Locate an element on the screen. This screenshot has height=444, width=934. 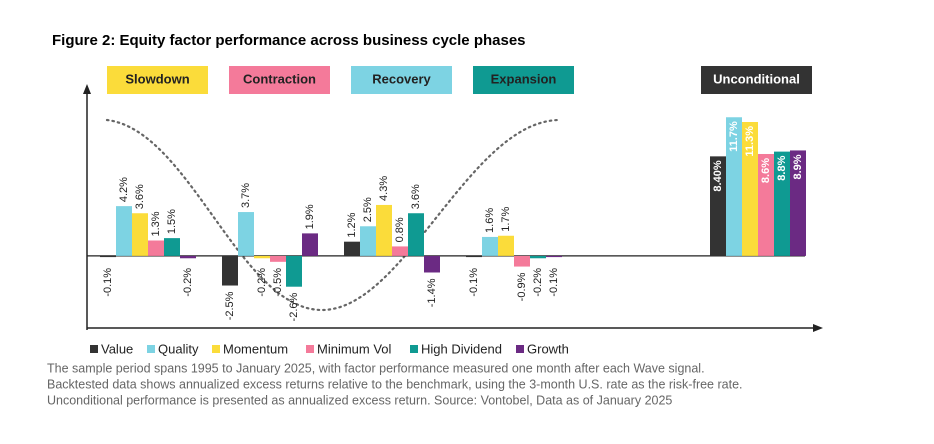
value-label: 3.7% is located at coordinates (246, 195).